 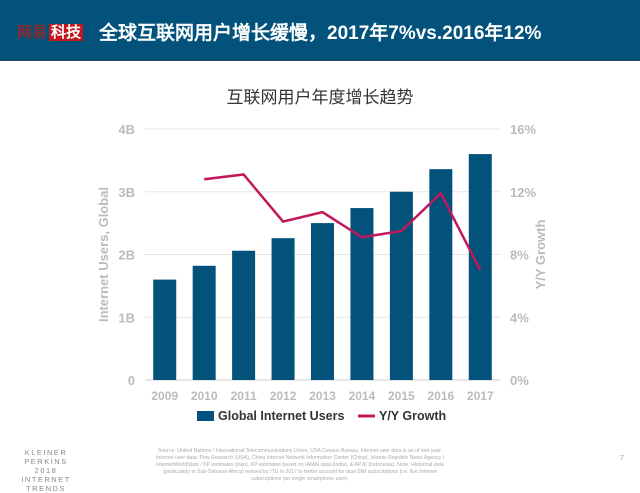 I want to click on y-axis-label: Internet Users, Global, so click(x=103, y=254).